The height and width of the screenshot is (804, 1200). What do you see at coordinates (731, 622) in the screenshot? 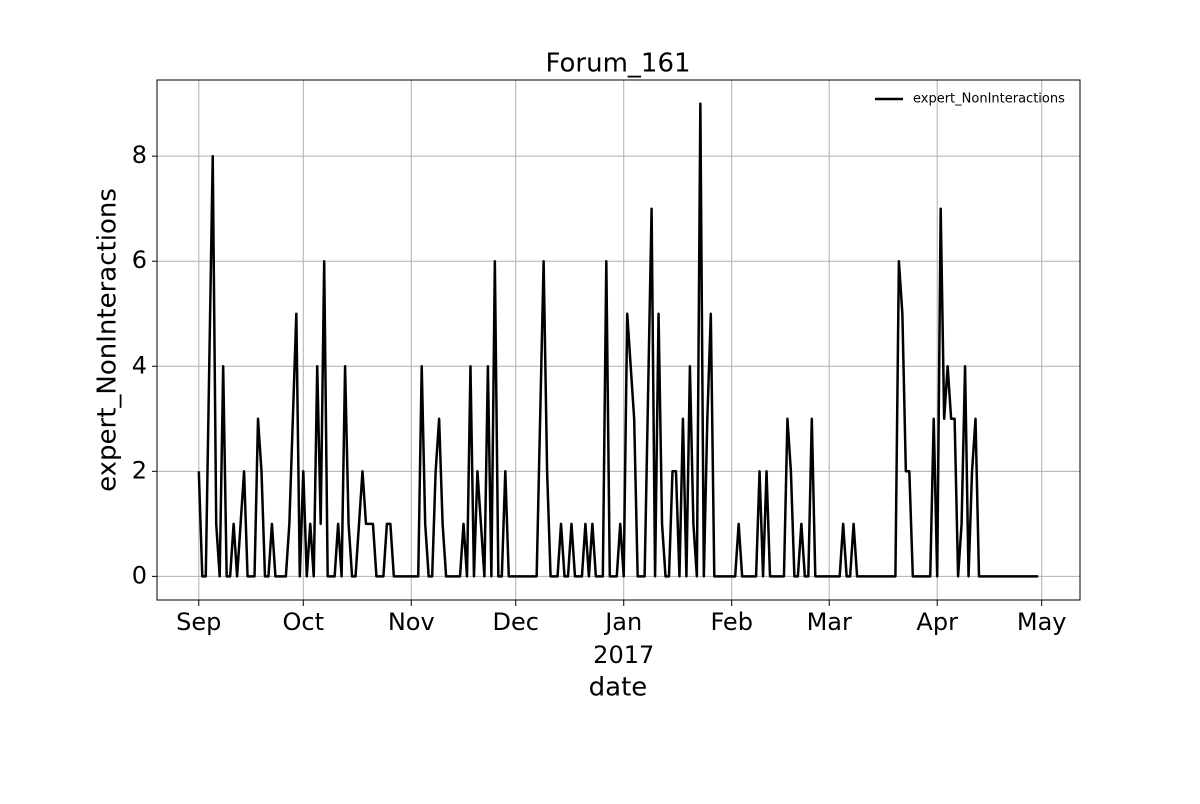
I see `x-tick-label: Feb` at bounding box center [731, 622].